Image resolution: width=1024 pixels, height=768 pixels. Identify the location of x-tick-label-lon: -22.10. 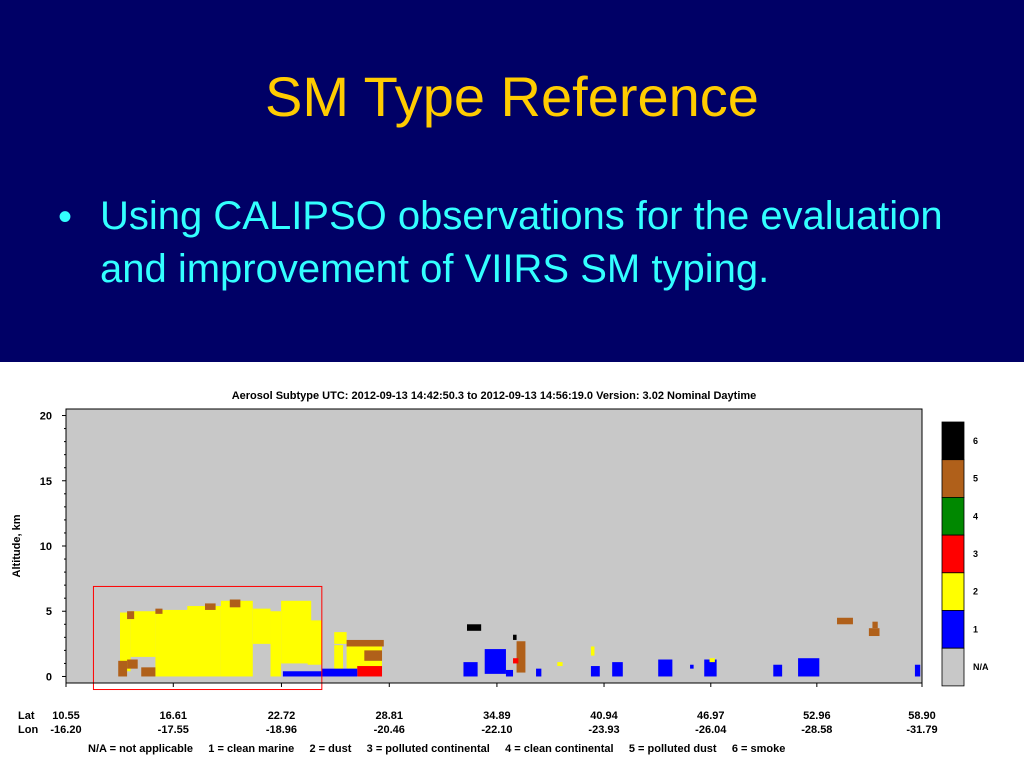
(496, 730).